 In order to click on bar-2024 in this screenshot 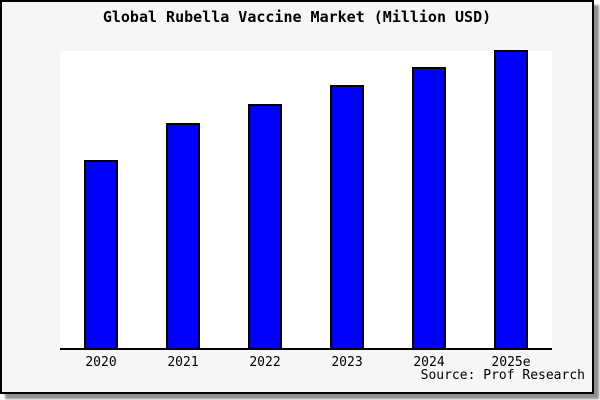, I will do `click(429, 207)`.